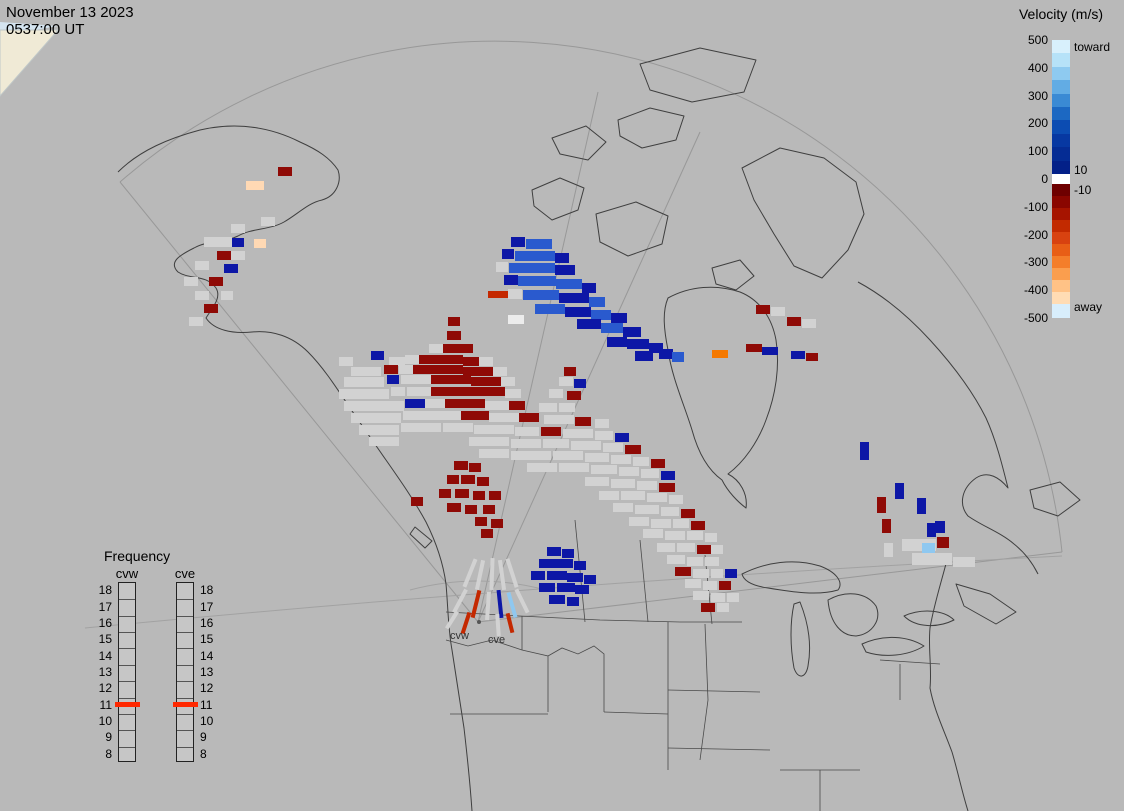 The height and width of the screenshot is (811, 1124). I want to click on frequency-scale-number: 15, so click(207, 639).